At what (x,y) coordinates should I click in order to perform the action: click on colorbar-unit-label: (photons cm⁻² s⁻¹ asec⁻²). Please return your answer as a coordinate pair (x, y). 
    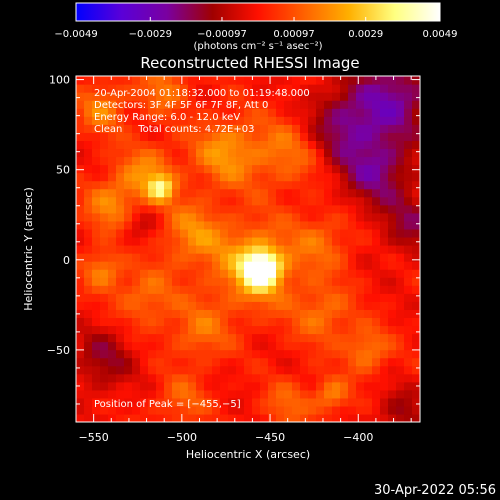
    Looking at the image, I should click on (257, 46).